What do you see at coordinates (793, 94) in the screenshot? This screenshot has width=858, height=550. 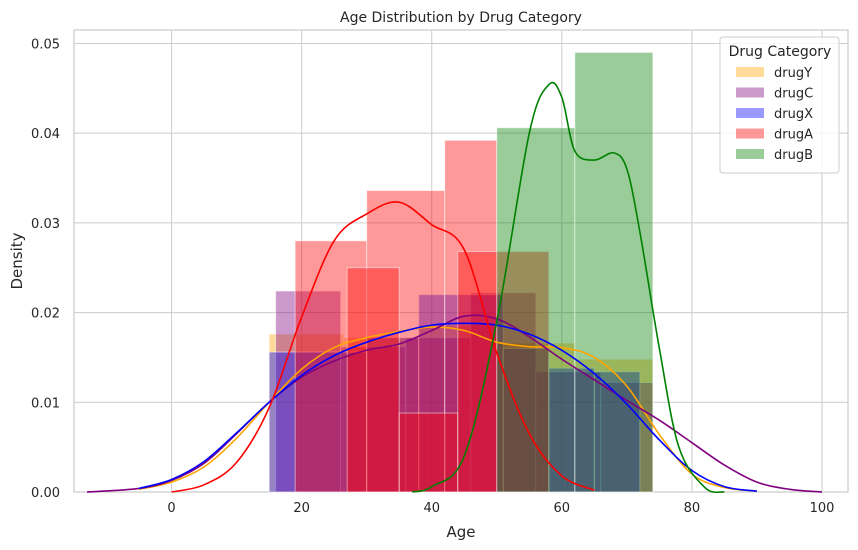 I see `legend-label-drugC: drugC` at bounding box center [793, 94].